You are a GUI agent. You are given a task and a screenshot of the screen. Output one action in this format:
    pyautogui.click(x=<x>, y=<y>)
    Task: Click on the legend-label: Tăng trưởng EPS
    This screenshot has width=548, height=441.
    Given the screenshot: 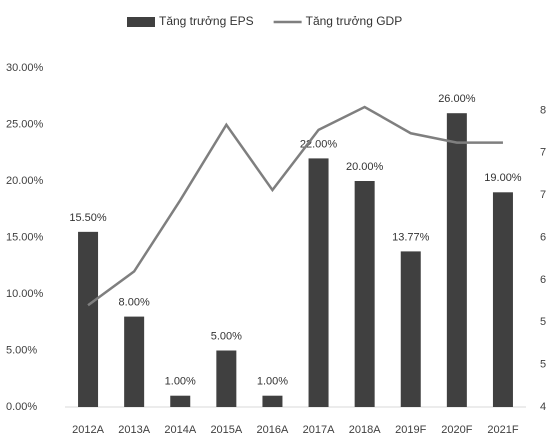 What is the action you would take?
    pyautogui.click(x=206, y=21)
    